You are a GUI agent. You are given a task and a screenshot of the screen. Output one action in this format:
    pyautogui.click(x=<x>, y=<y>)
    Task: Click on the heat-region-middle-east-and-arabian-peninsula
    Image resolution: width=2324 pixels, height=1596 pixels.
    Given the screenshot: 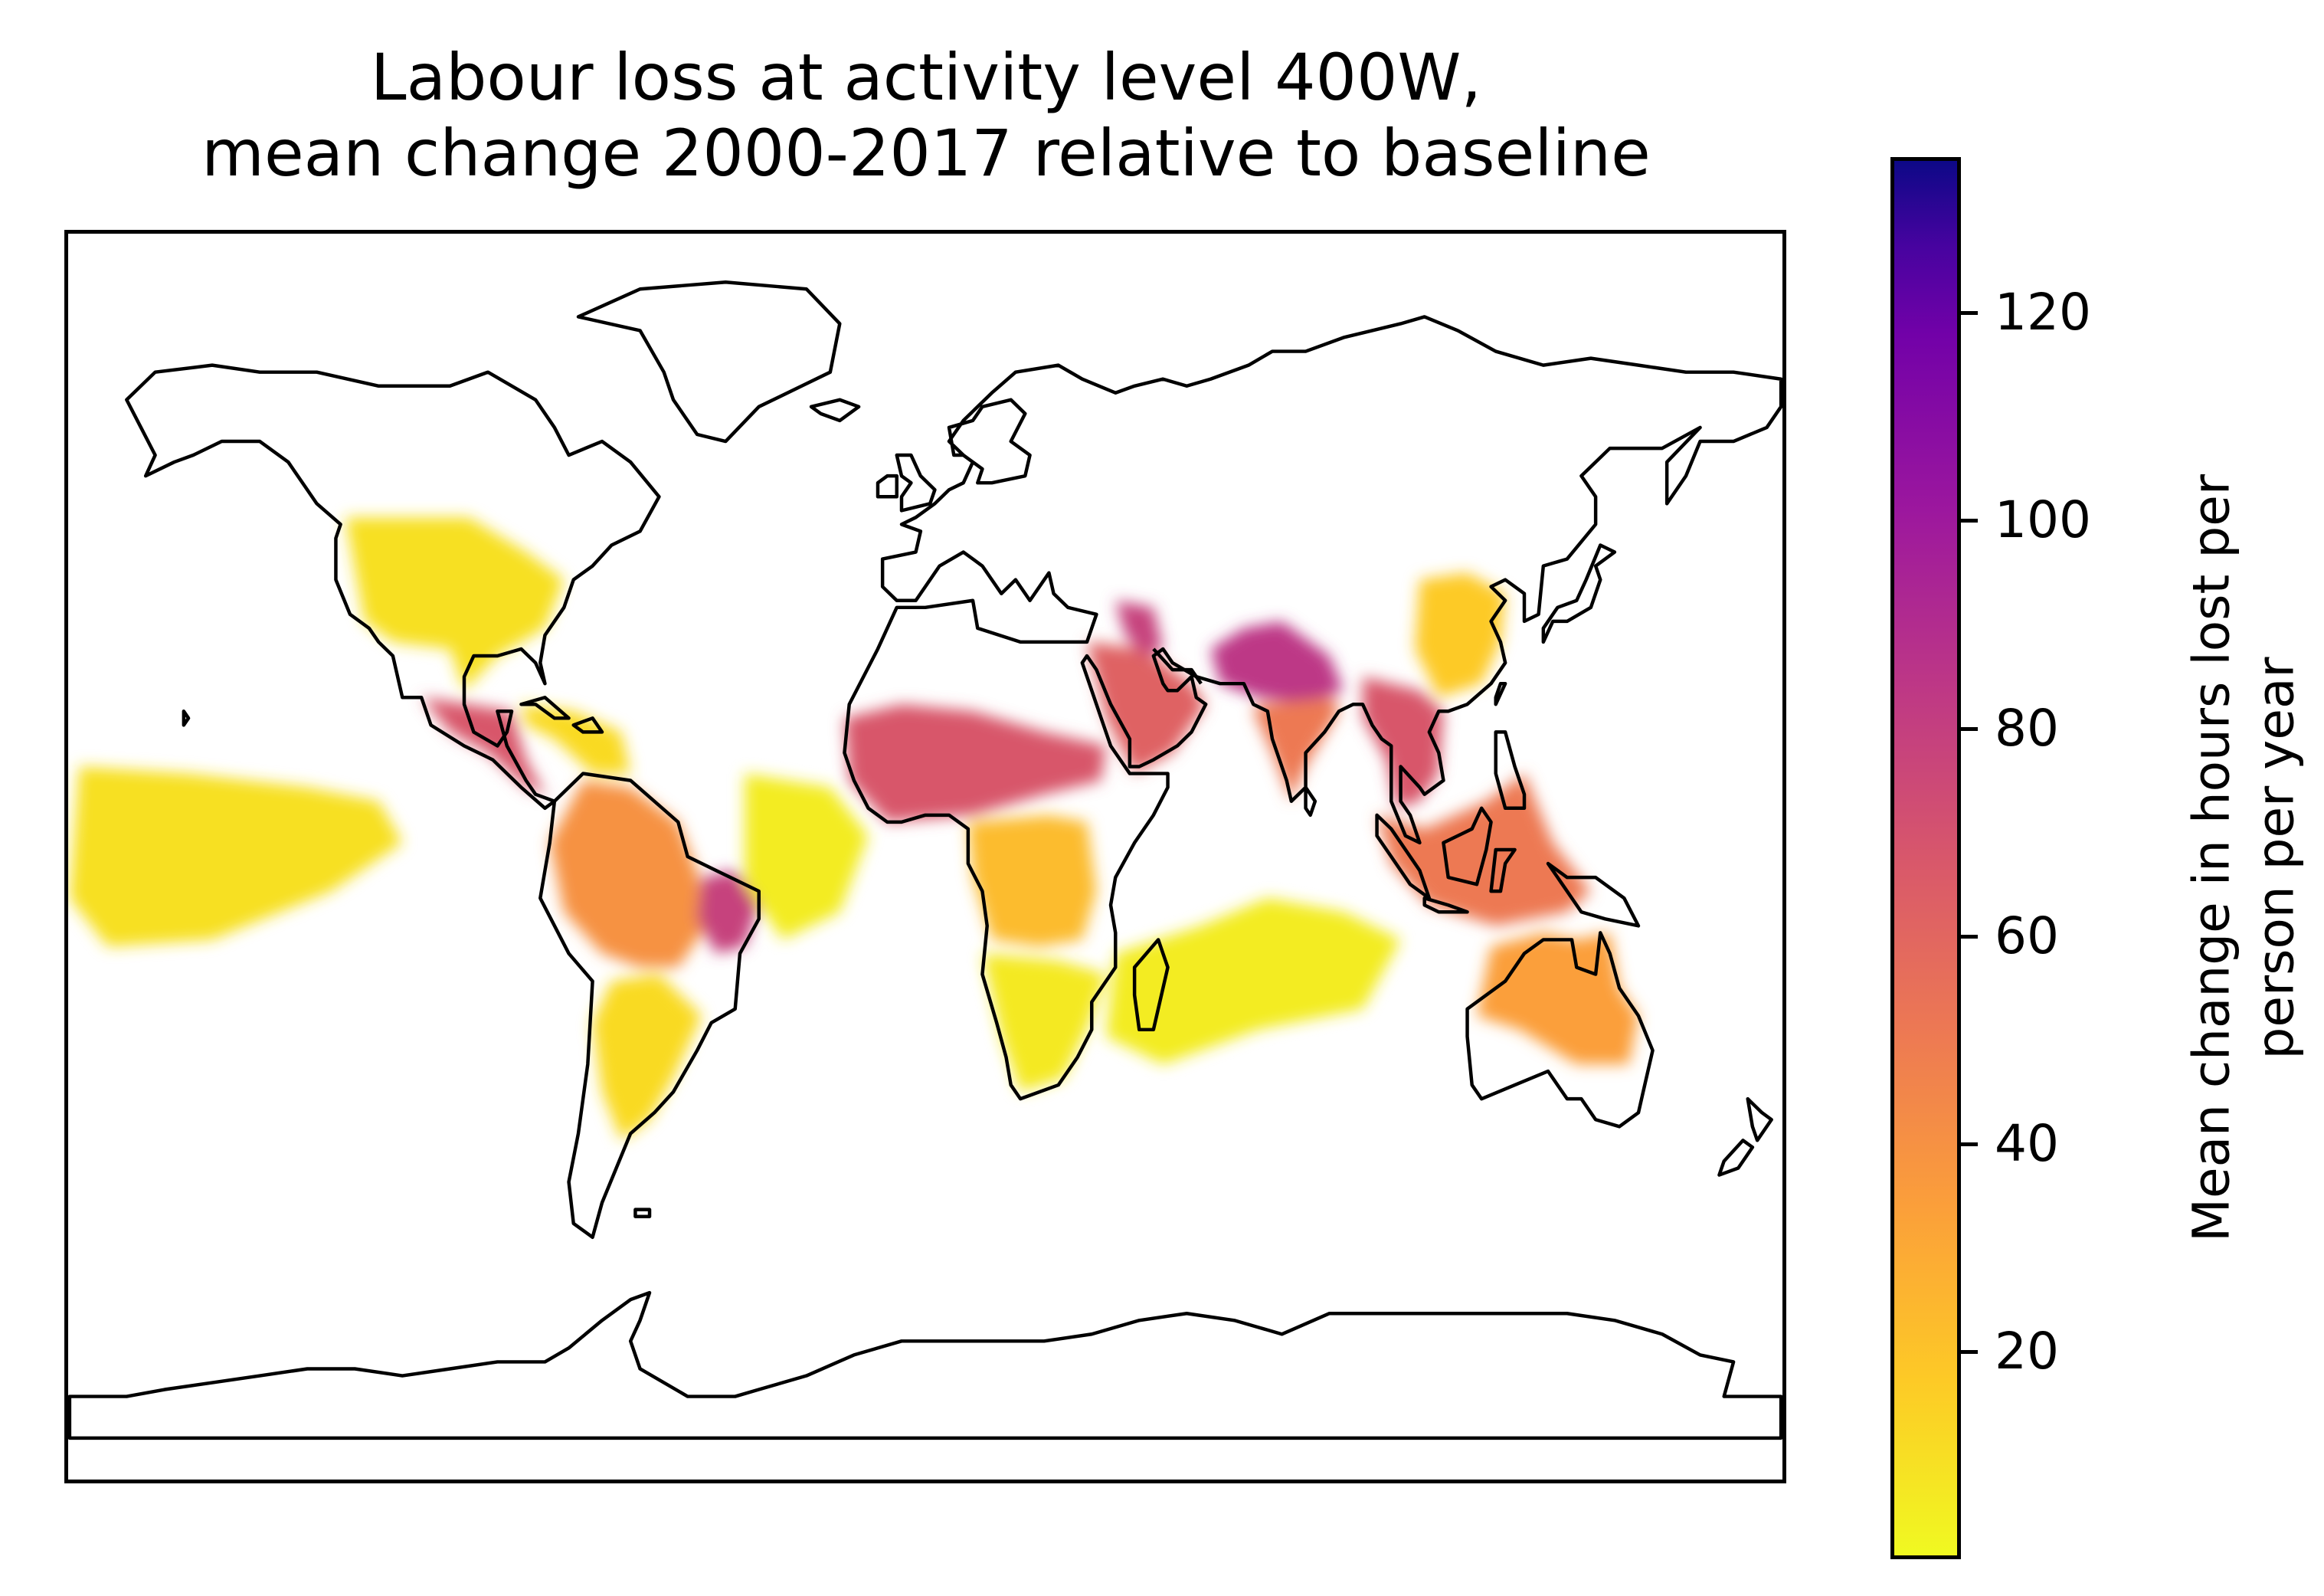 What is the action you would take?
    pyautogui.click(x=1146, y=708)
    